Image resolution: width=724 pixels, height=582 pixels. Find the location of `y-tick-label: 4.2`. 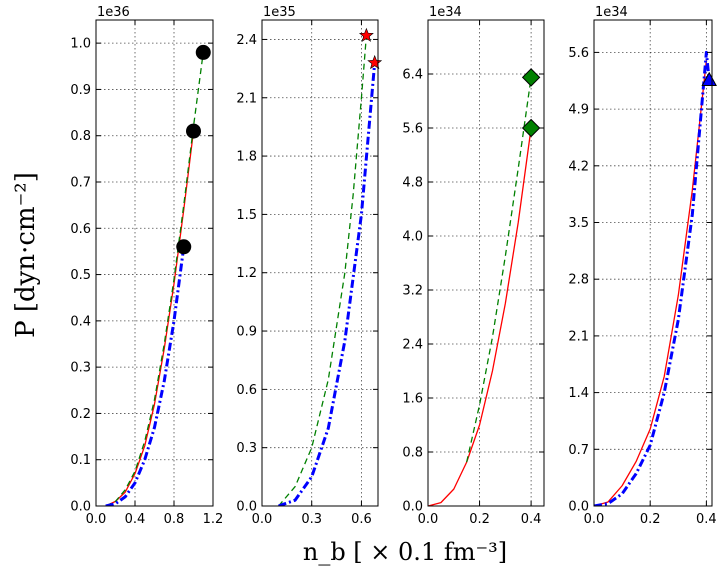

y-tick-label: 4.2 is located at coordinates (578, 166).